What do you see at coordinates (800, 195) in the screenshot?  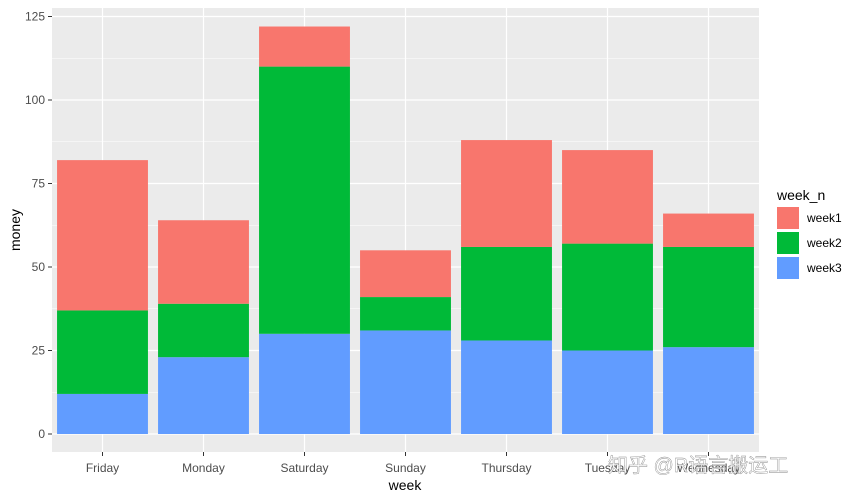 I see `legend-title: week_n` at bounding box center [800, 195].